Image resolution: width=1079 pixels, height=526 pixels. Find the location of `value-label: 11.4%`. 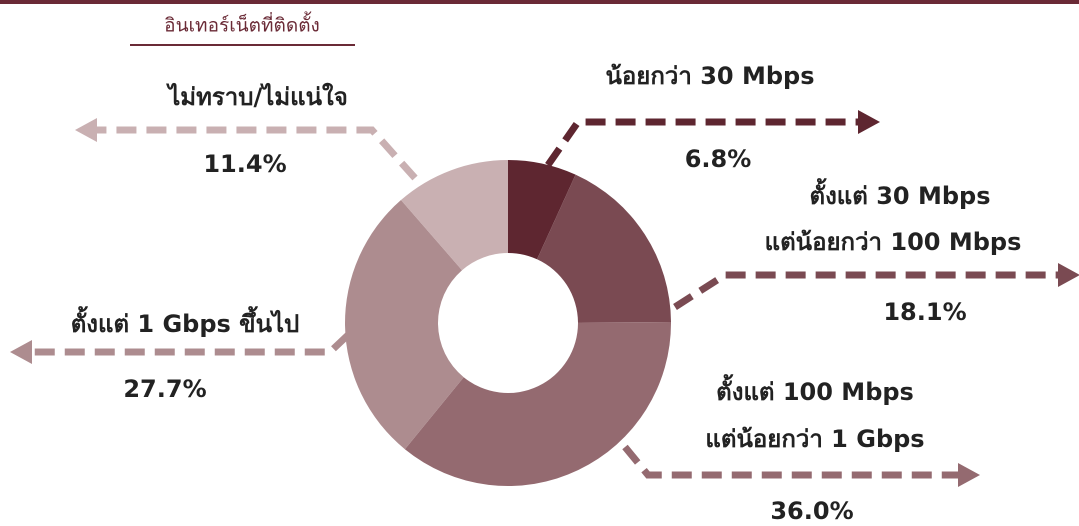

value-label: 11.4% is located at coordinates (244, 164).